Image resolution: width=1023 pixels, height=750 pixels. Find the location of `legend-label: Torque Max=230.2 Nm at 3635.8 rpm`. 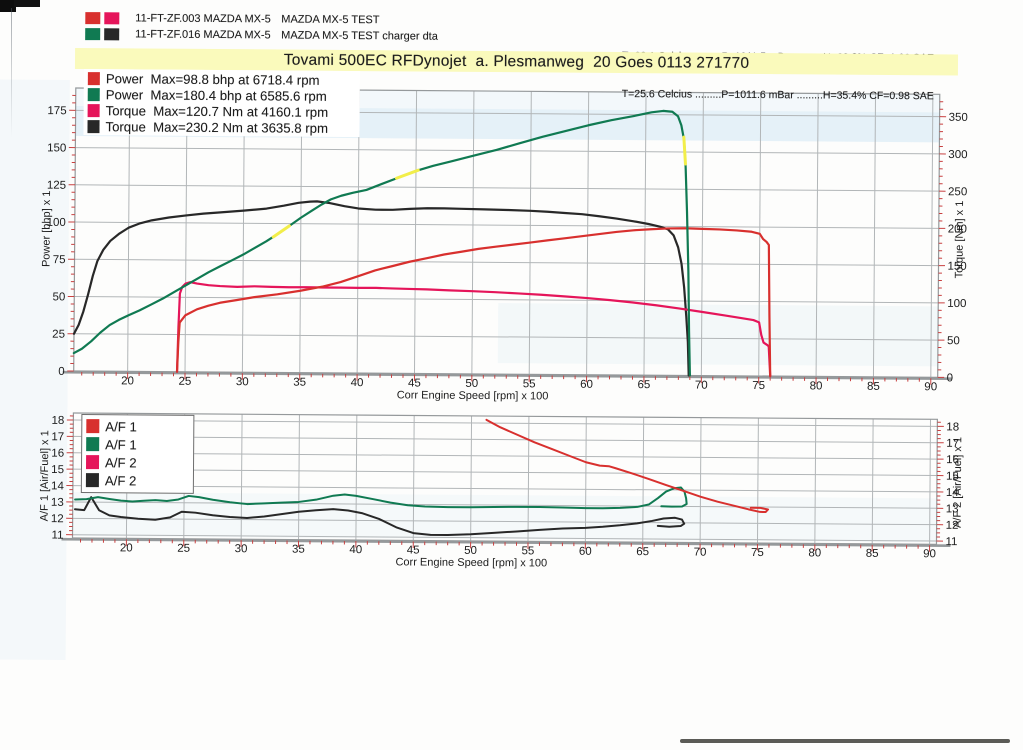

legend-label: Torque Max=230.2 Nm at 3635.8 rpm is located at coordinates (216, 127).